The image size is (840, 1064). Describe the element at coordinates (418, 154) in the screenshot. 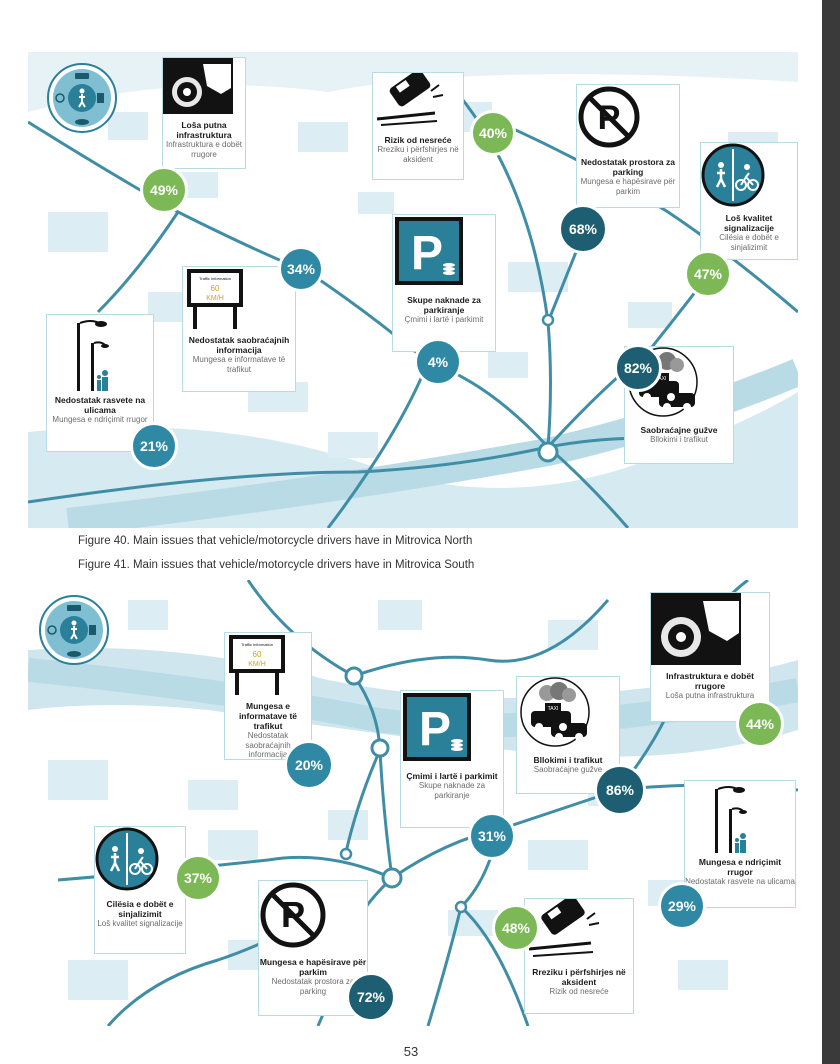

I see `card-subtitle: Rreziku i përfshirjes në aksident` at that location.